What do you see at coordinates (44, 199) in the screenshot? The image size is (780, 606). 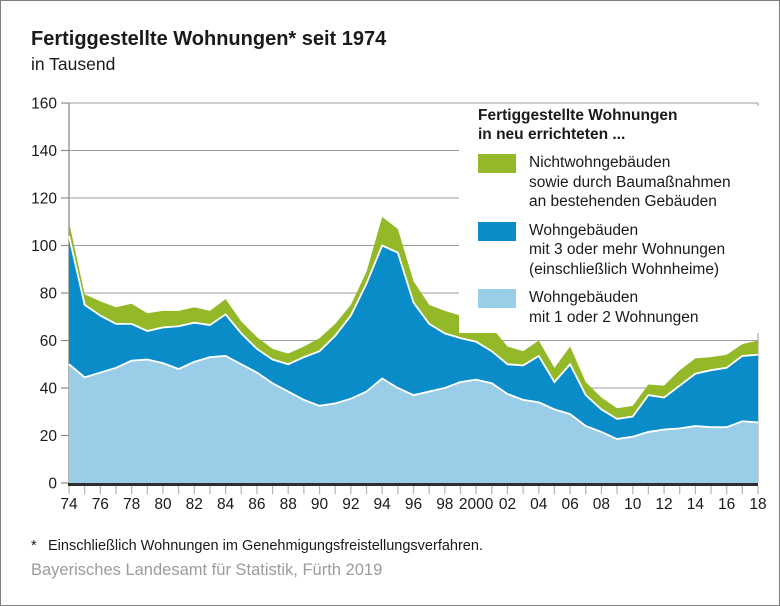 I see `svg-text: 120` at bounding box center [44, 199].